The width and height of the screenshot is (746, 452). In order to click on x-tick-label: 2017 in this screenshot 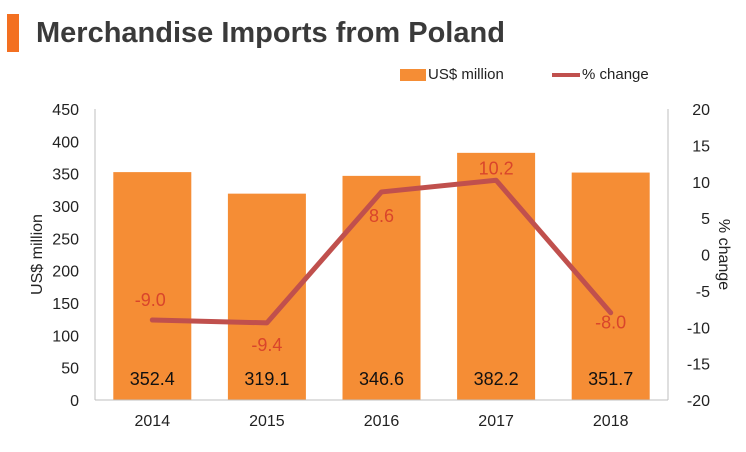, I will do `click(496, 421)`.